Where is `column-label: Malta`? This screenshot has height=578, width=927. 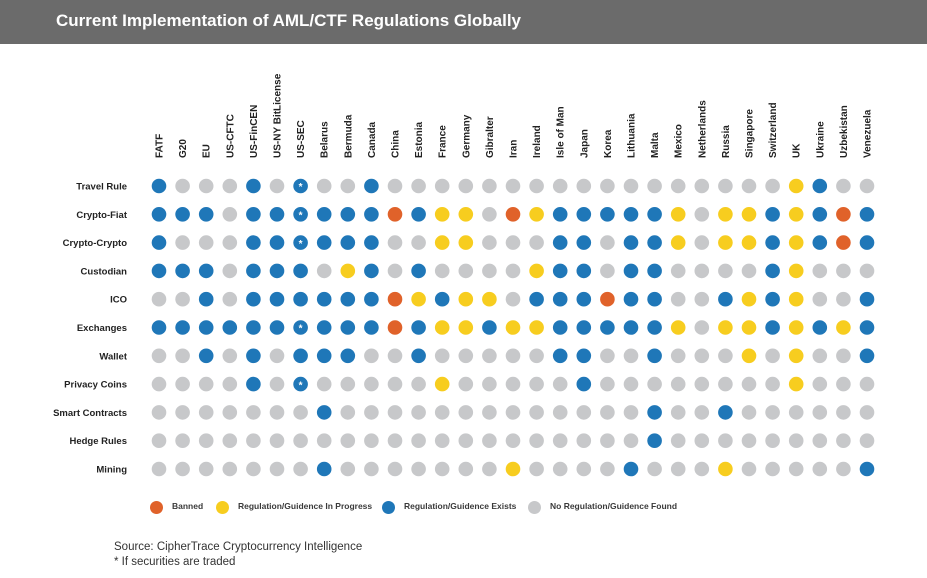 column-label: Malta is located at coordinates (655, 145).